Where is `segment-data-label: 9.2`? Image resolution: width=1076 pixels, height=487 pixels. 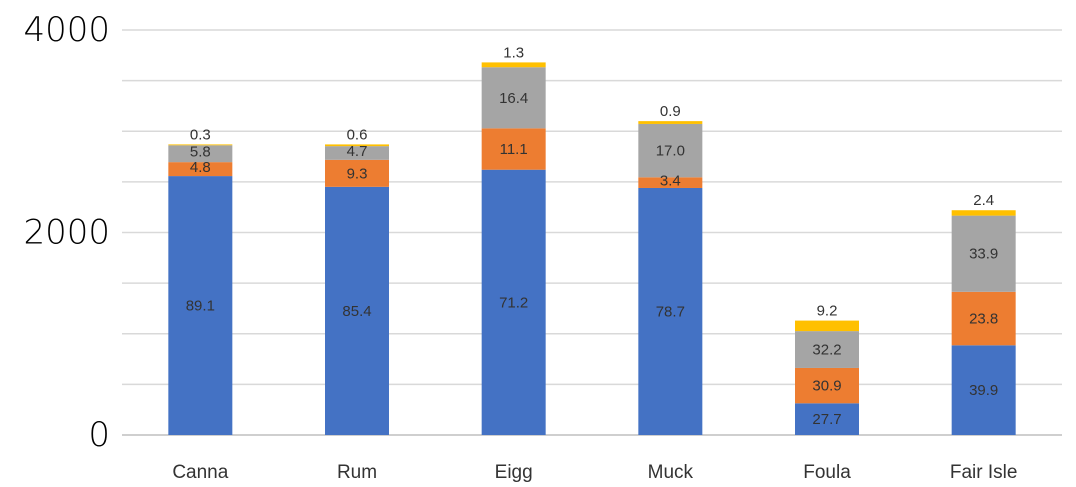 segment-data-label: 9.2 is located at coordinates (827, 311).